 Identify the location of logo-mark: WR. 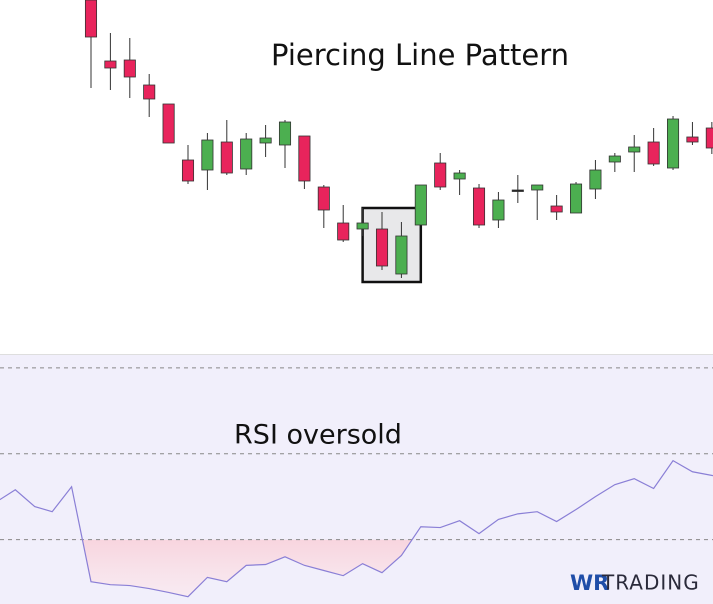
(589, 583).